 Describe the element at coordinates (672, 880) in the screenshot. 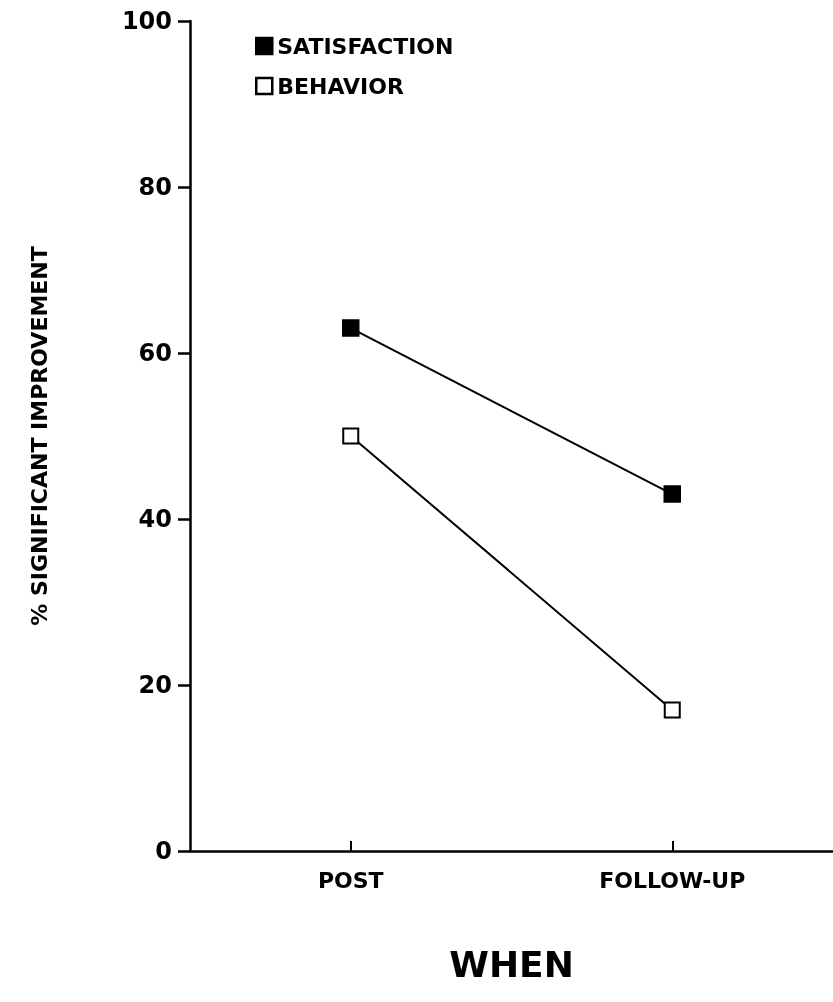

I see `x-tick-label: FOLLOW-UP` at that location.